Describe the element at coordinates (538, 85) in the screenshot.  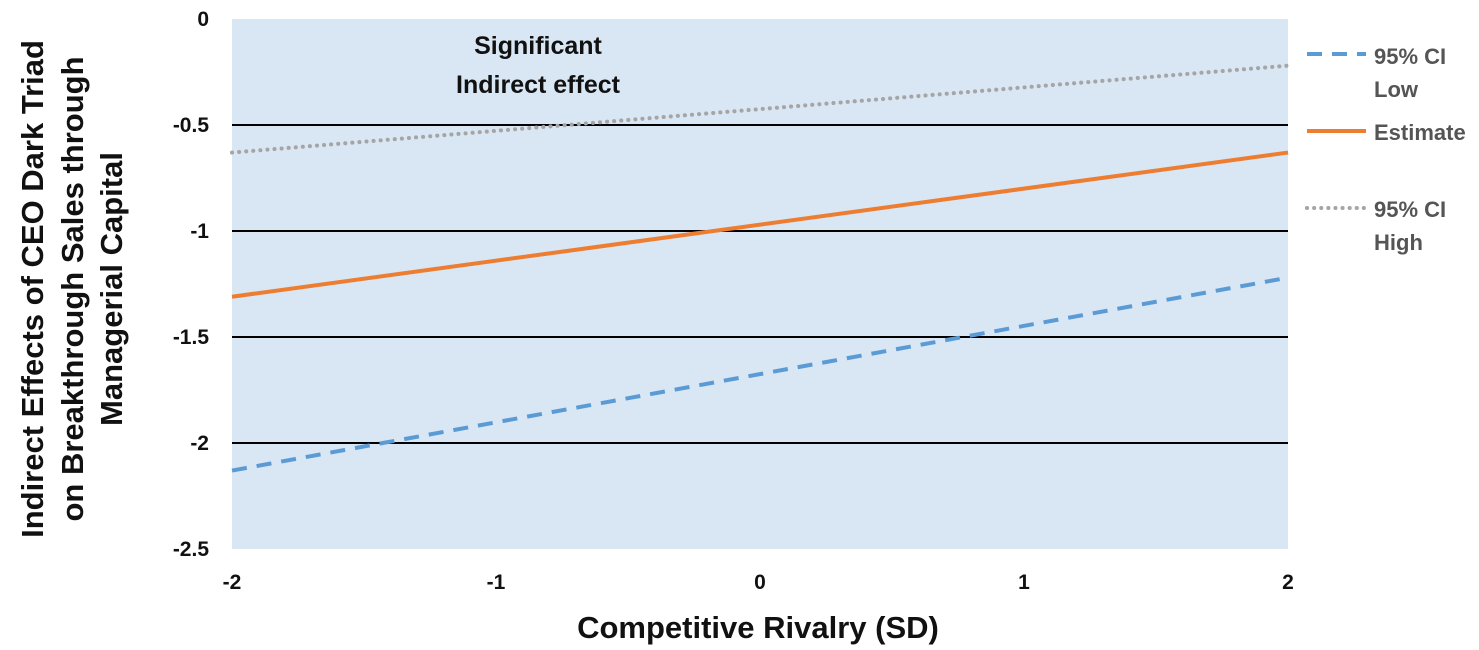
I see `annotation-line-2: Indirect effect` at that location.